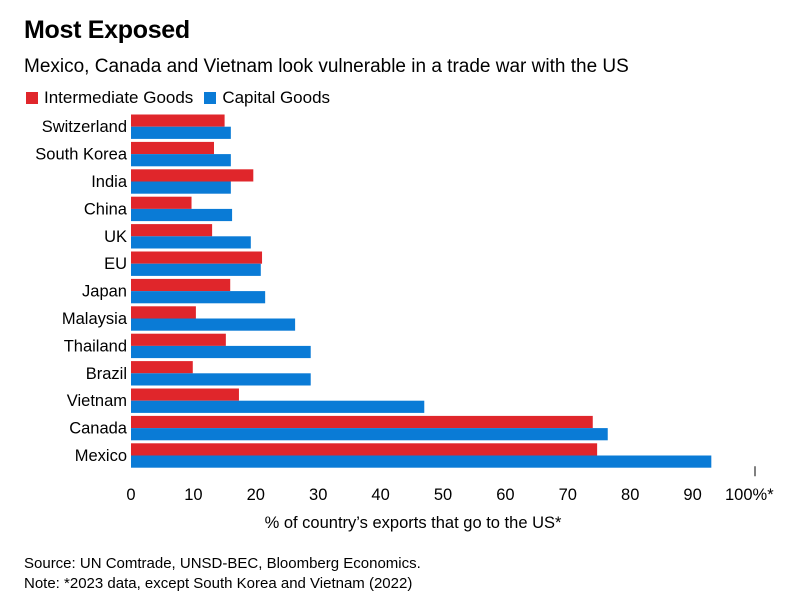 Image resolution: width=800 pixels, height=608 pixels. Describe the element at coordinates (161, 202) in the screenshot. I see `bar-intermediate-goods-china` at that location.